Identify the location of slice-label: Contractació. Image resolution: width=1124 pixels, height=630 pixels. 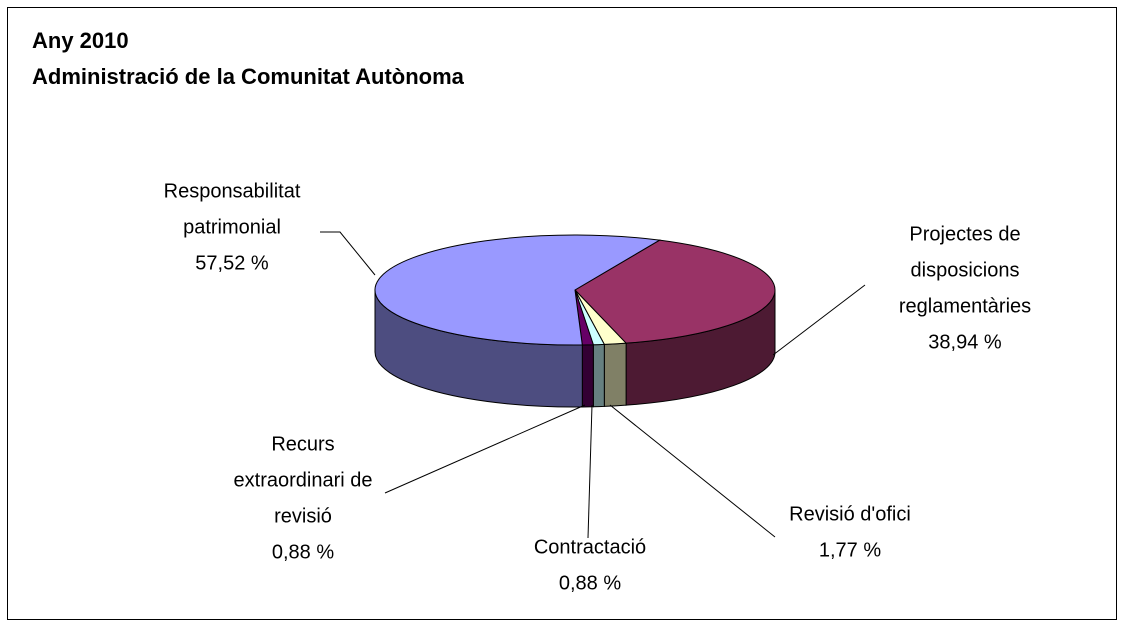
(590, 547).